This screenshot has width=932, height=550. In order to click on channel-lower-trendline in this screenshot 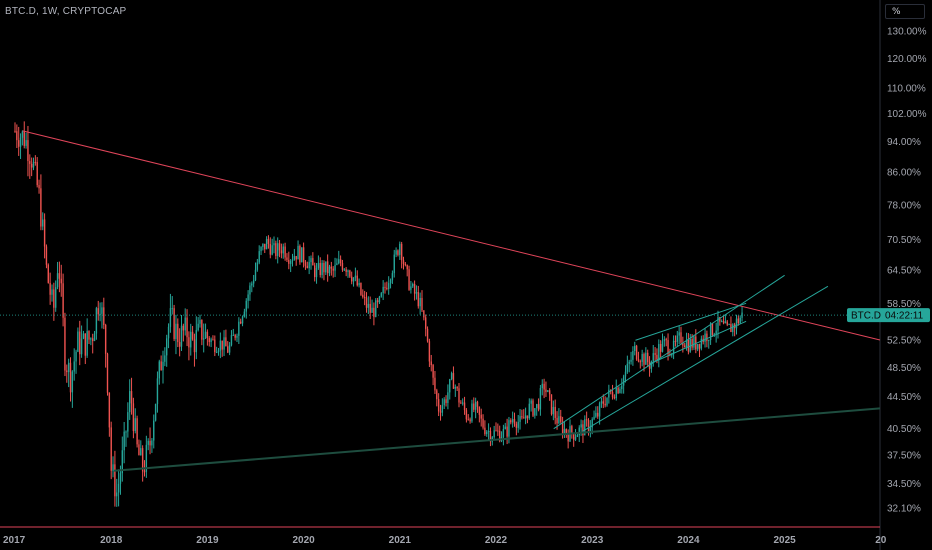, I will do `click(705, 358)`.